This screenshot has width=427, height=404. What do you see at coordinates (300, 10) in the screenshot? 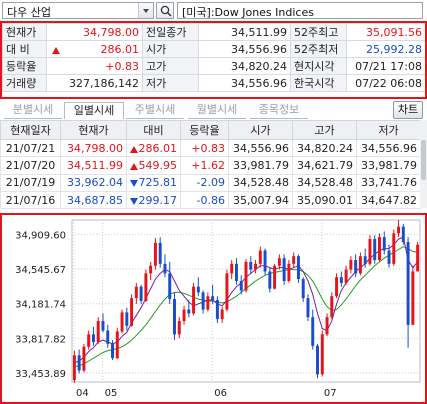
I see `symbol-field: [미국]:Dow Jones Indices` at bounding box center [300, 10].